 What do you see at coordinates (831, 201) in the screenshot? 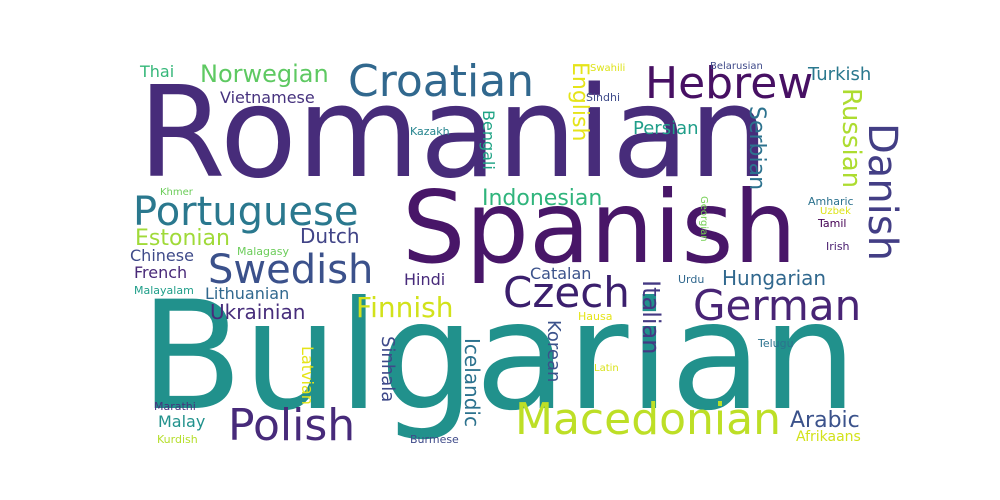
I see `word-amharic: Amharic` at bounding box center [831, 201].